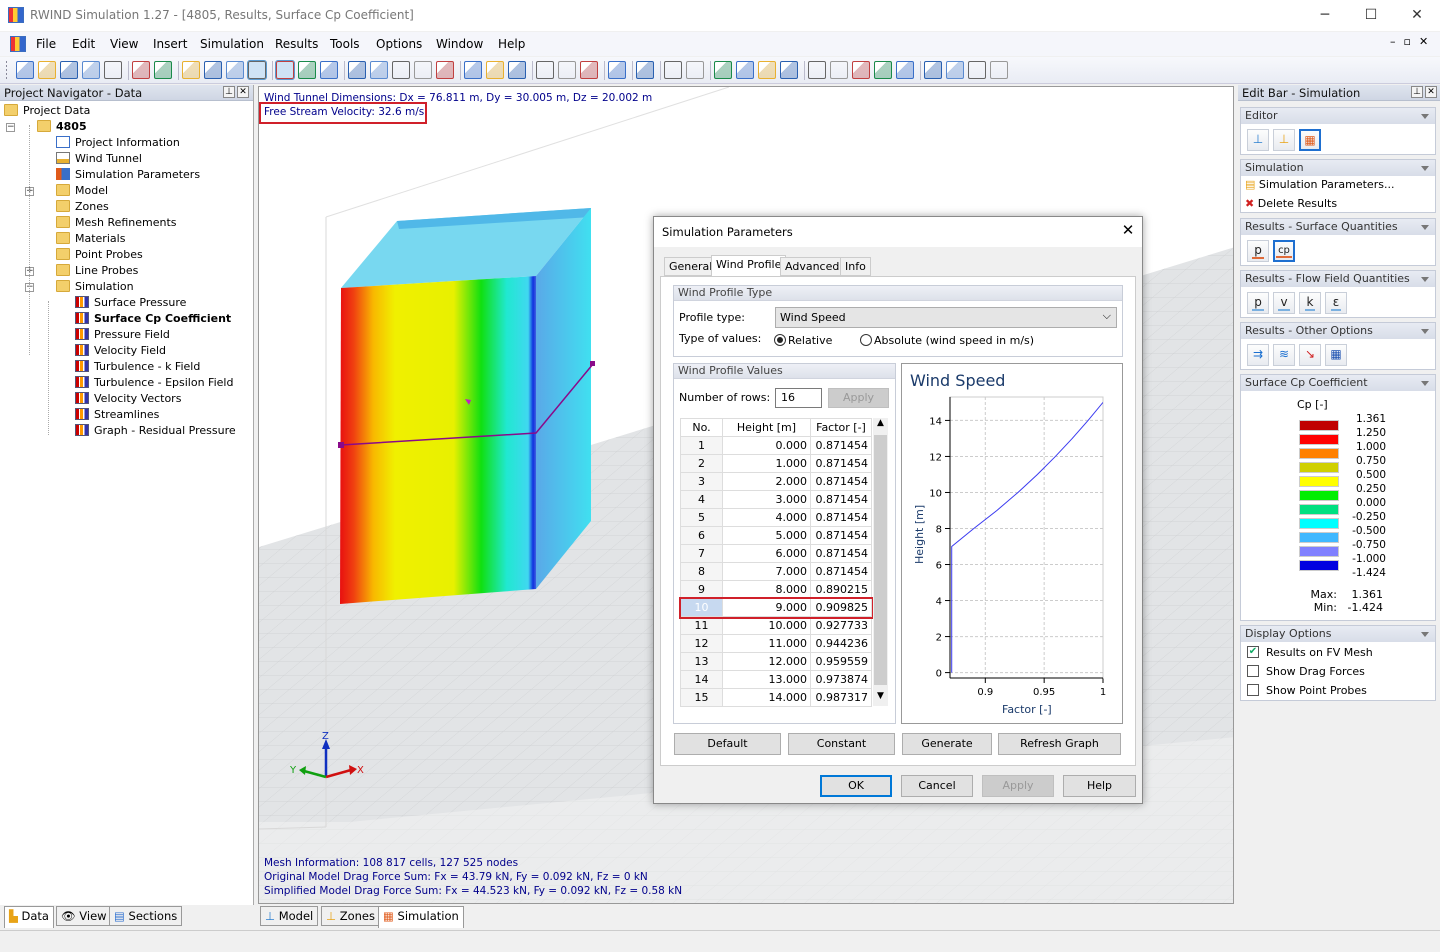  Describe the element at coordinates (766, 535) in the screenshot. I see `height-cell: 5.000` at that location.